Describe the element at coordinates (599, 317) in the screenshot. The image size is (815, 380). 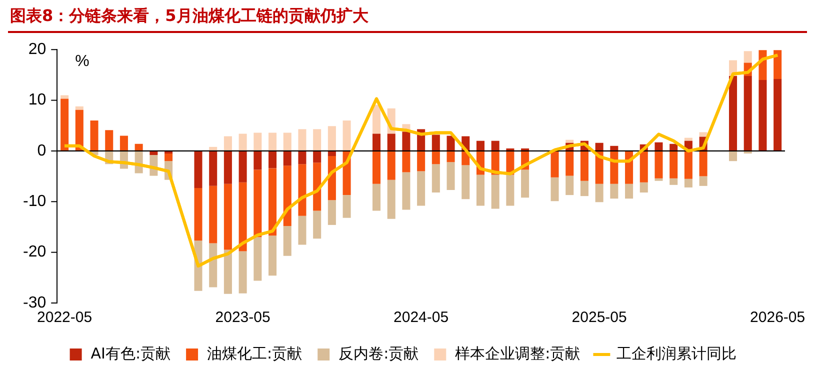
I see `x-tick-label: 2025-05` at that location.